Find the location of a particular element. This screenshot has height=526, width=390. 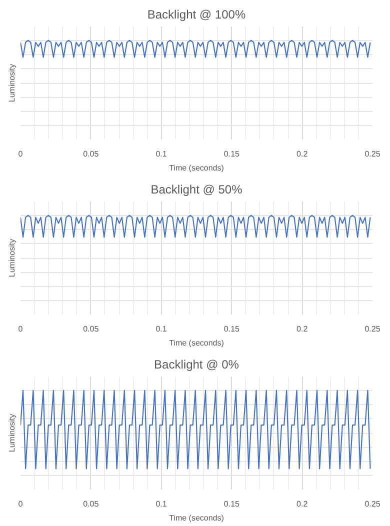

chart-title: Backlight @ 50% is located at coordinates (196, 189).